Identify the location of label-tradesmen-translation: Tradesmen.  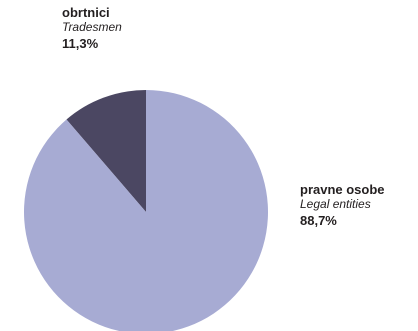
(92, 26).